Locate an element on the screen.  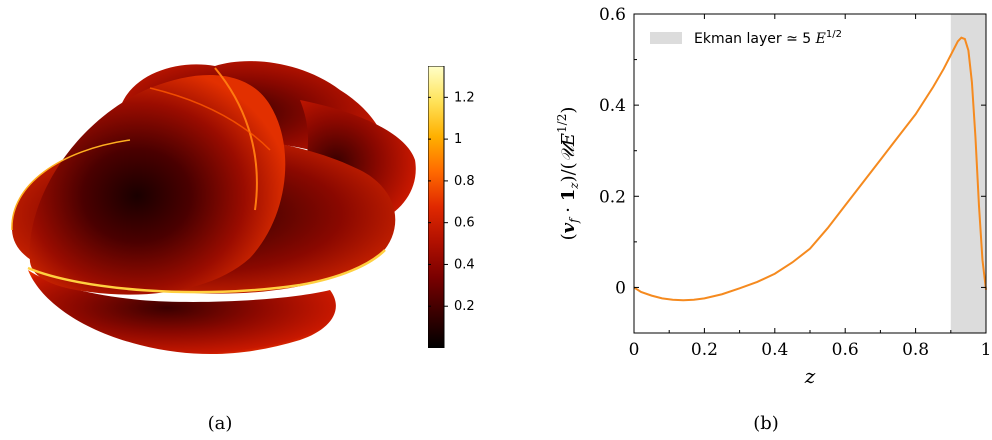
legend-swatch is located at coordinates (666, 38).